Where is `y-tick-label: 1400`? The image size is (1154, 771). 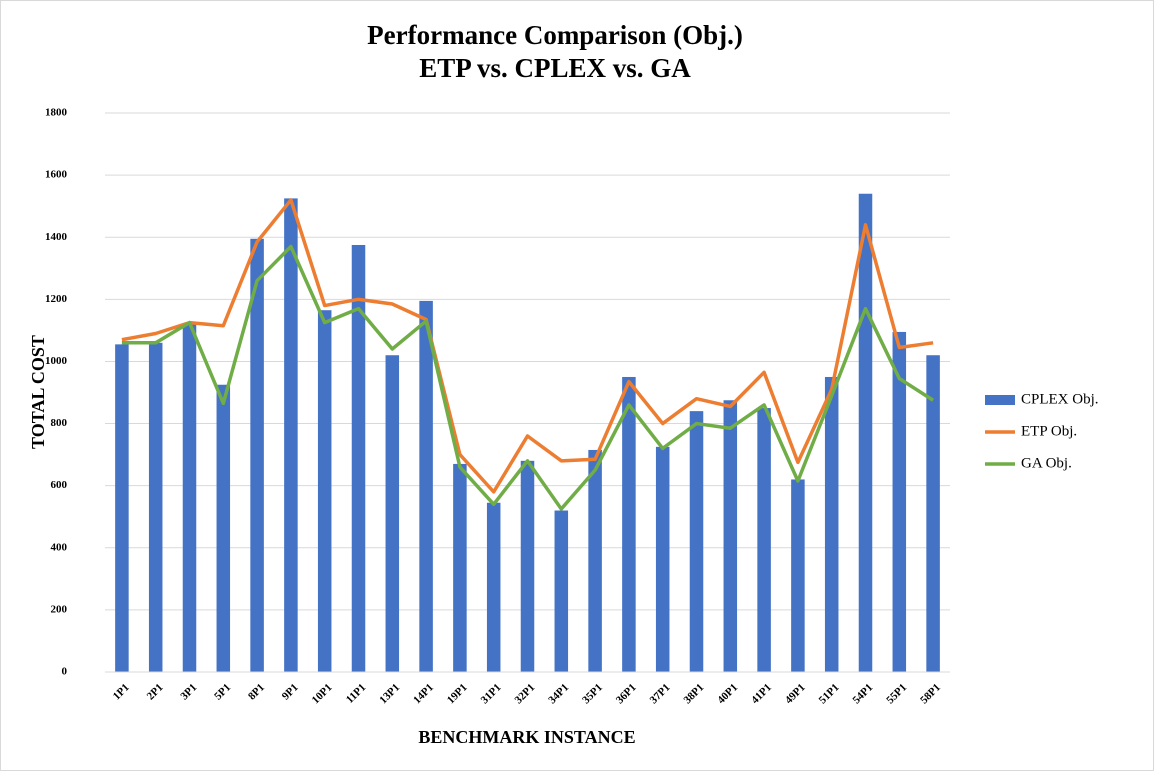 y-tick-label: 1400 is located at coordinates (56, 237).